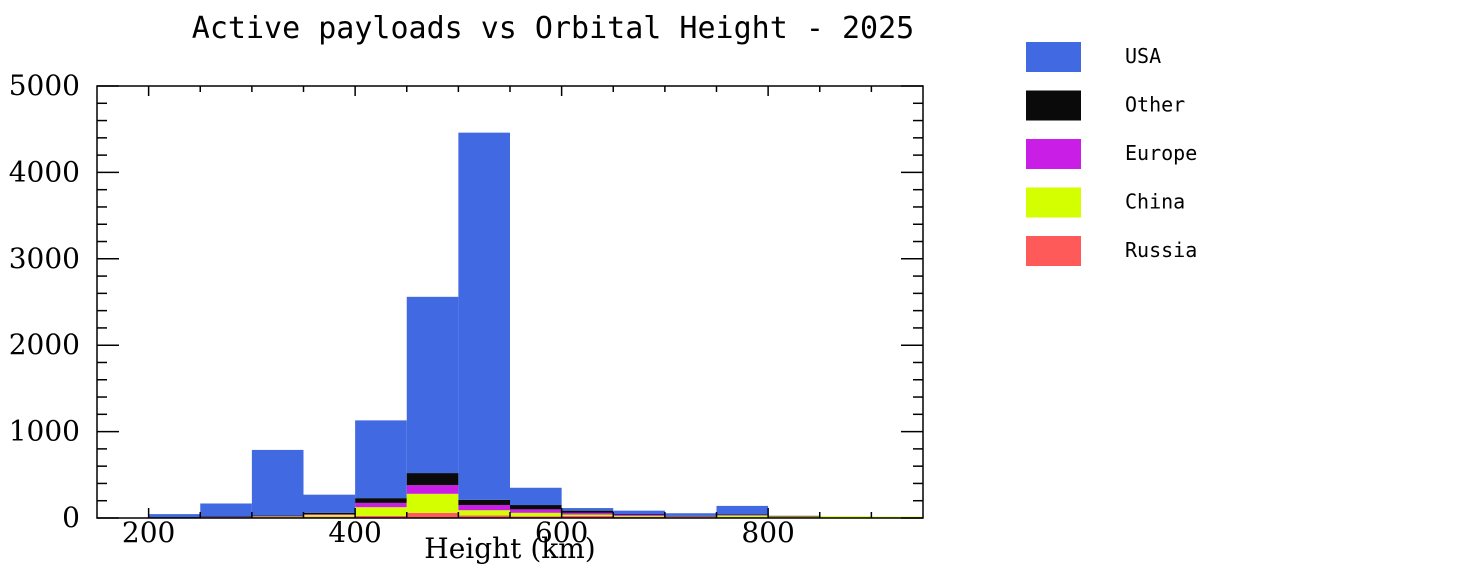  I want to click on legend-label-other: Other, so click(1155, 105).